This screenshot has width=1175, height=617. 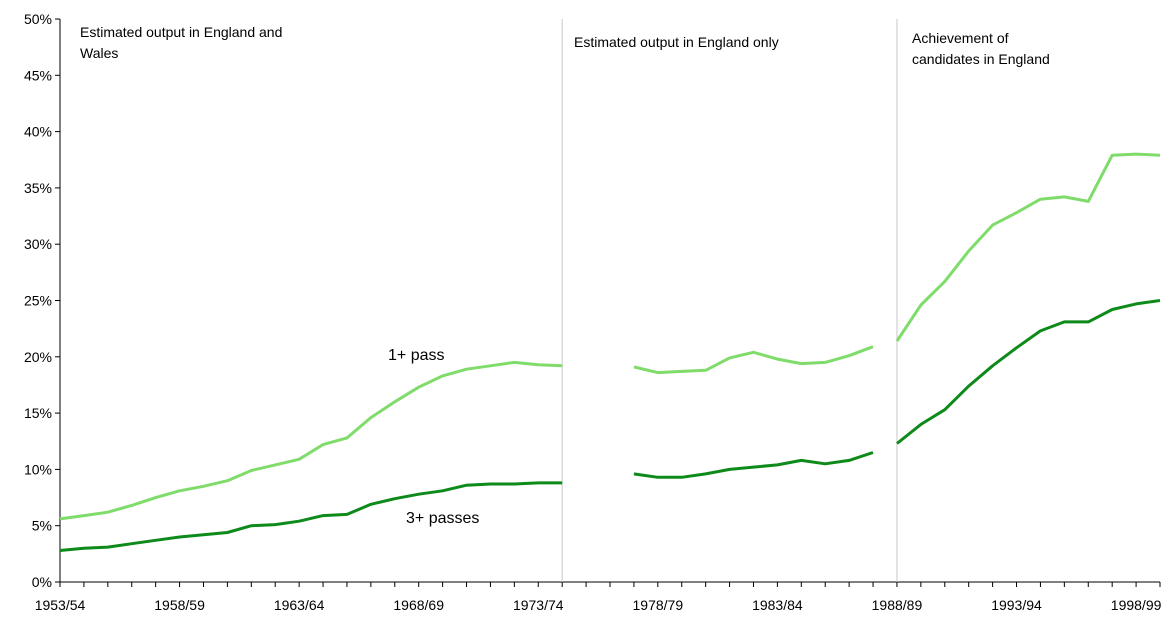 What do you see at coordinates (60, 605) in the screenshot?
I see `x-tick-label: 1953/54` at bounding box center [60, 605].